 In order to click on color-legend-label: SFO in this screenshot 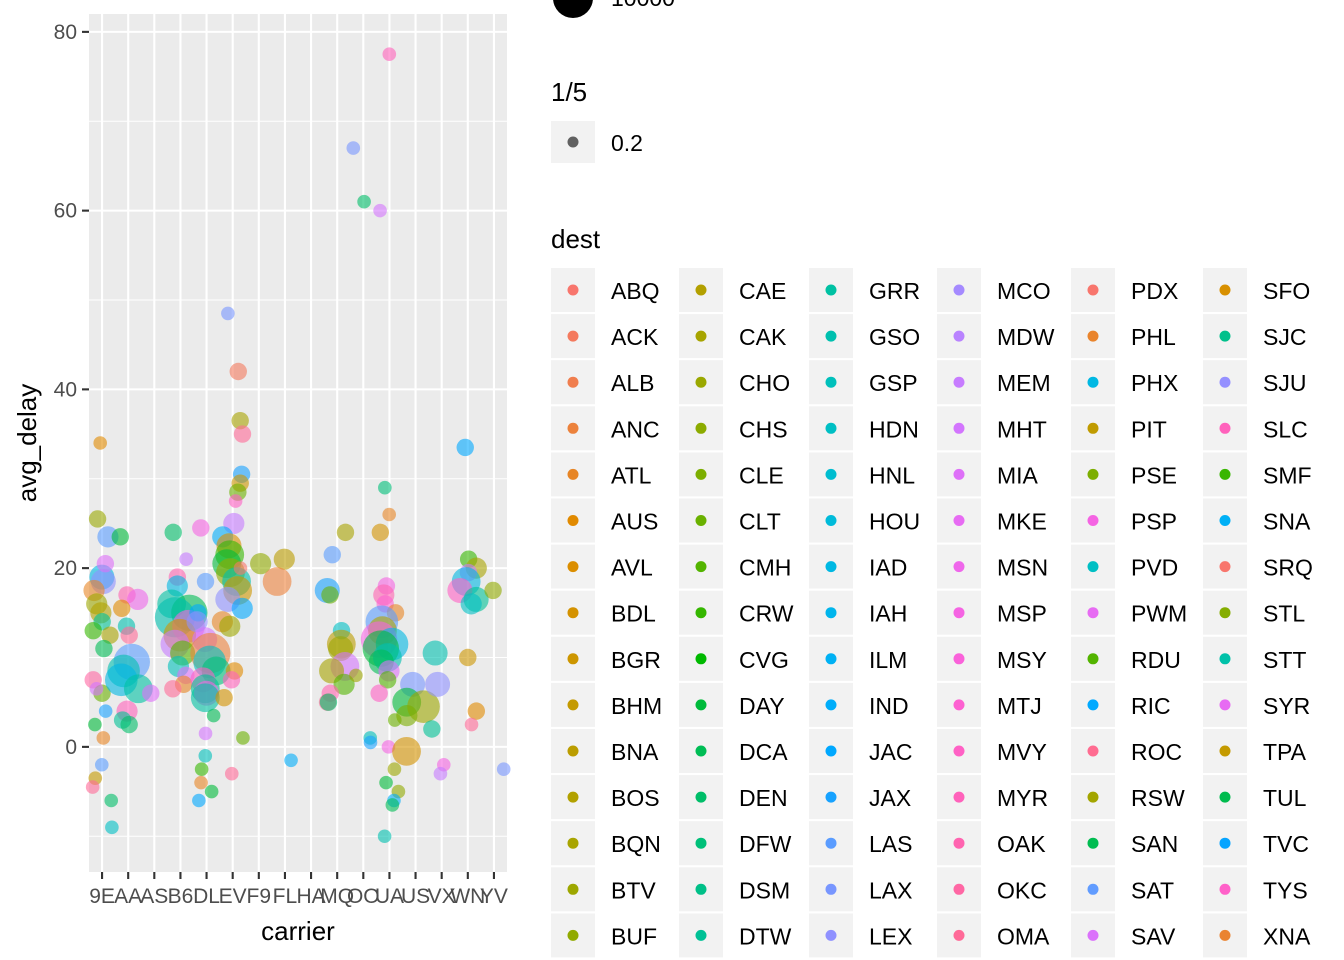, I will do `click(1286, 291)`.